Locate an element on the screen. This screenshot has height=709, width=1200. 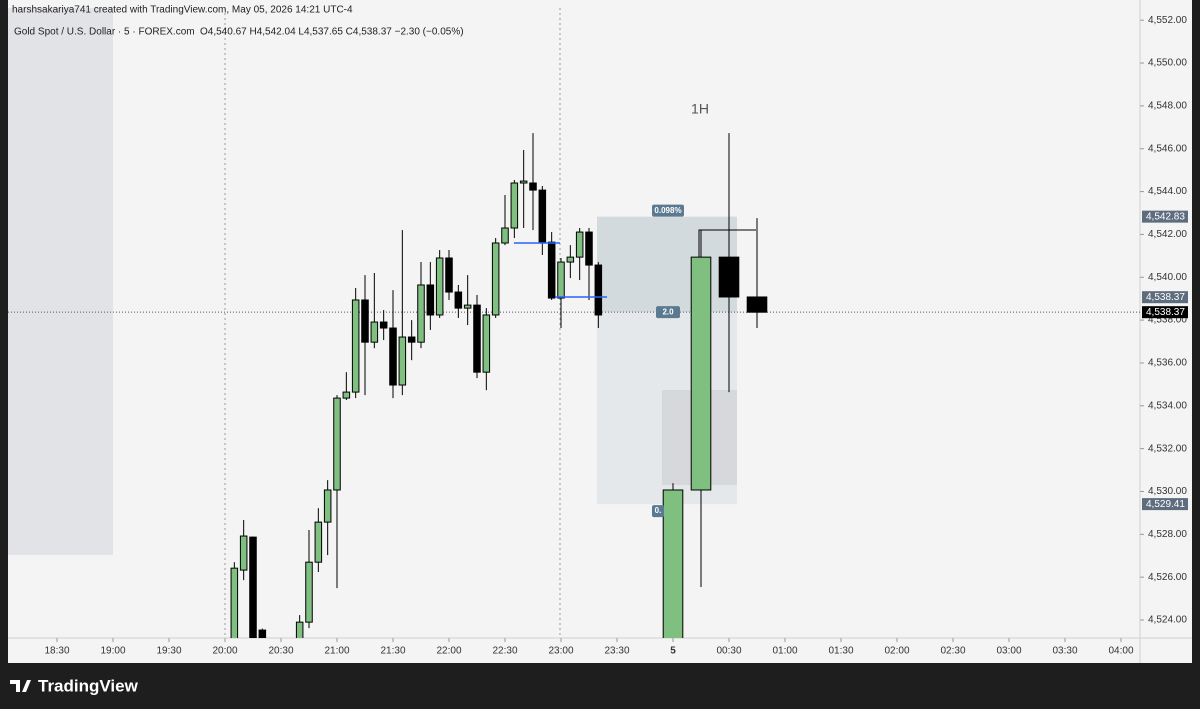
symbol: Gold Spot / U.S. Dollar · 5 · FOREX.com is located at coordinates (104, 32).